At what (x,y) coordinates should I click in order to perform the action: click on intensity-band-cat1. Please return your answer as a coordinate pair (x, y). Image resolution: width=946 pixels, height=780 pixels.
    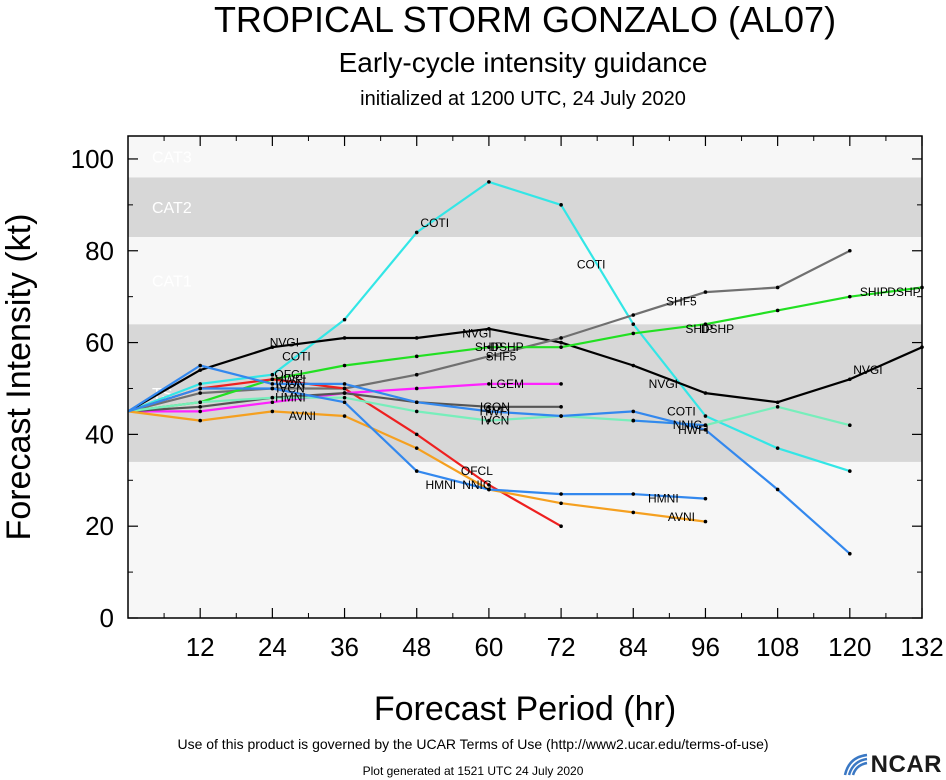
    Looking at the image, I should click on (525, 280).